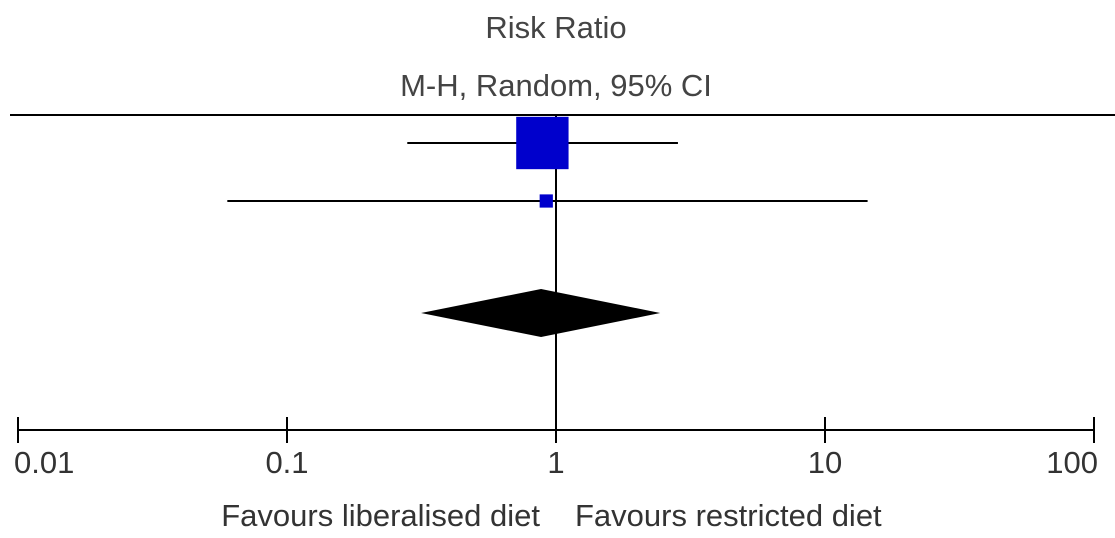  Describe the element at coordinates (286, 462) in the screenshot. I see `x-tick-label: 0.1` at that location.